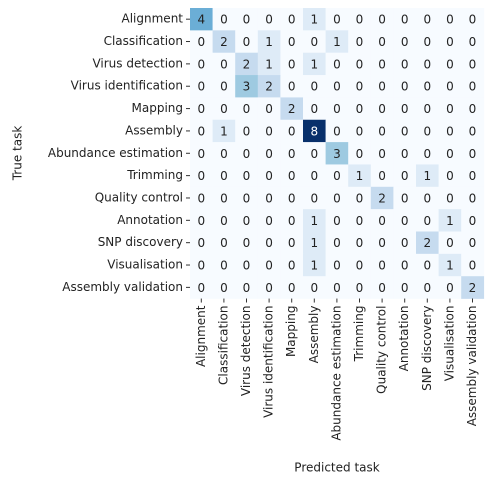  Describe the element at coordinates (139, 197) in the screenshot. I see `y-tick-label: Quality control` at that location.